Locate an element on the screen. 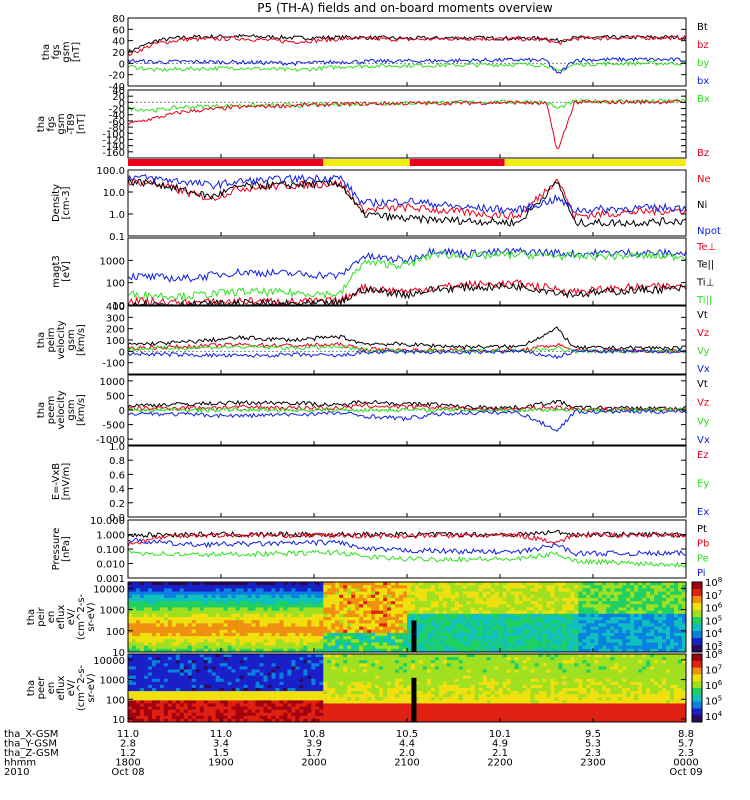 The height and width of the screenshot is (800, 750). legend-label-Ti⊥: Ti⊥ is located at coordinates (705, 282).